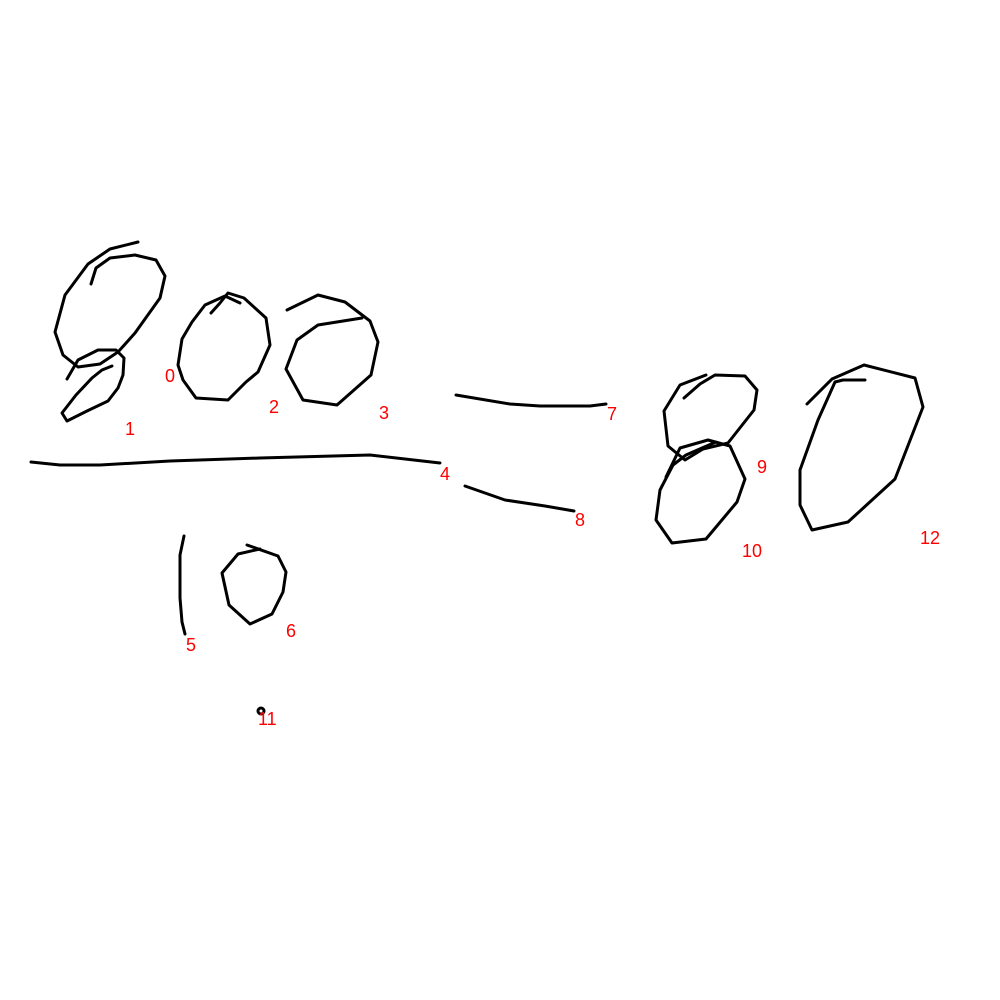 Image resolution: width=1000 pixels, height=1000 pixels. What do you see at coordinates (291, 631) in the screenshot?
I see `label-6: 6` at bounding box center [291, 631].